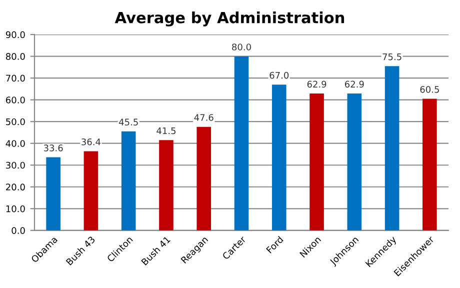 This screenshot has height=288, width=460. Describe the element at coordinates (15, 56) in the screenshot. I see `y-tick-label: 80.0` at that location.